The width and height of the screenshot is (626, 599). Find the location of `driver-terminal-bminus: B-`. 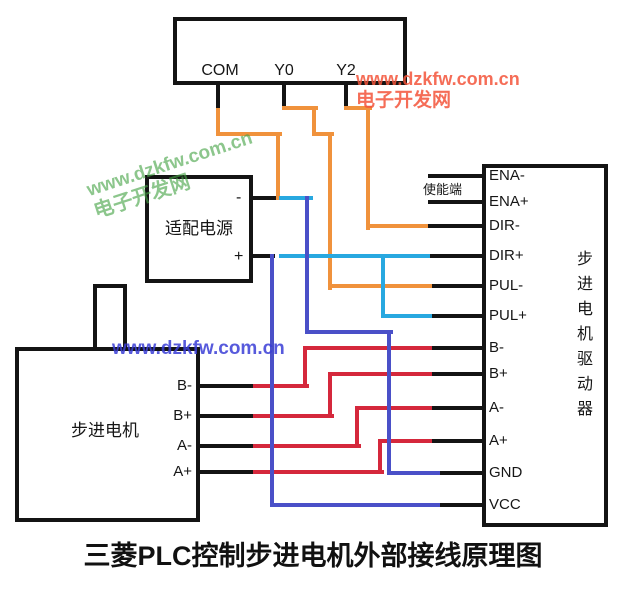

driver-terminal-bminus: B- is located at coordinates (496, 347).